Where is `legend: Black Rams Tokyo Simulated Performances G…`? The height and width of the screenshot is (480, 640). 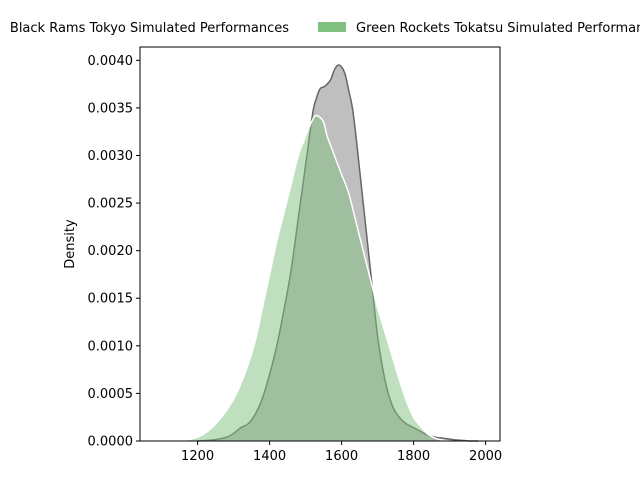
legend: Black Rams Tokyo Simulated Performances G… is located at coordinates (325, 28).